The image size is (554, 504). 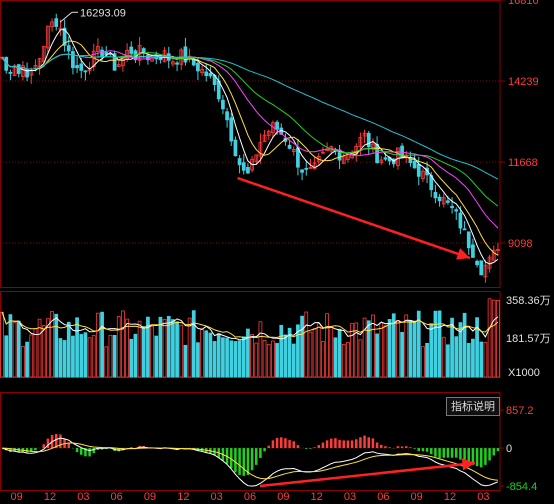 I want to click on macd-arrow-shaft, so click(x=367, y=474).